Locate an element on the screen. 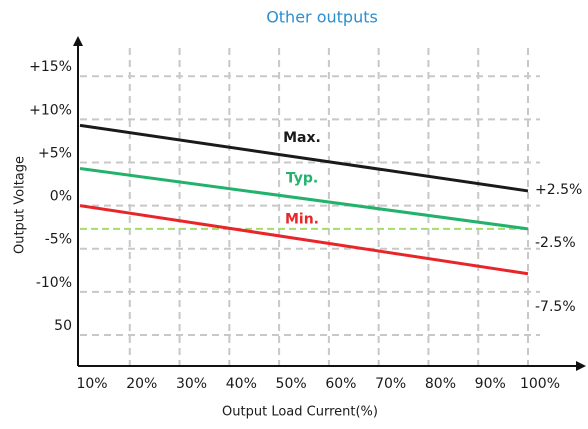 The height and width of the screenshot is (429, 588). y-tick-label: +5% is located at coordinates (55, 153).